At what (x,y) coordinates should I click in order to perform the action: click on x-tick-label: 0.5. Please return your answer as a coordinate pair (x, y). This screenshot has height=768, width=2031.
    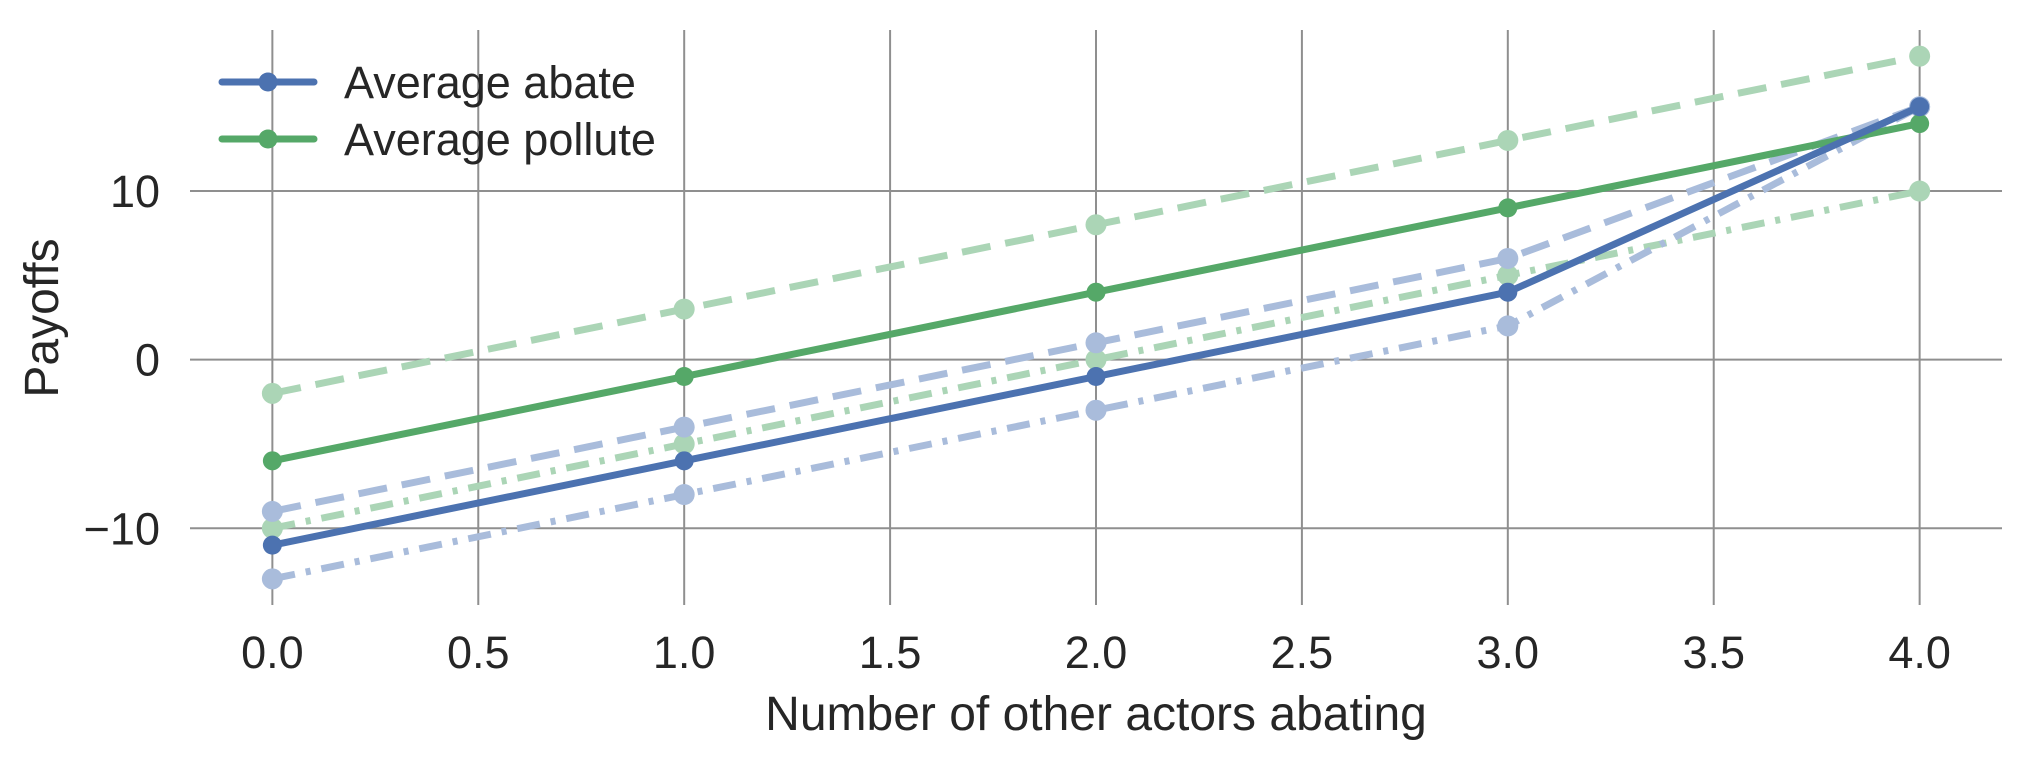
    Looking at the image, I should click on (478, 652).